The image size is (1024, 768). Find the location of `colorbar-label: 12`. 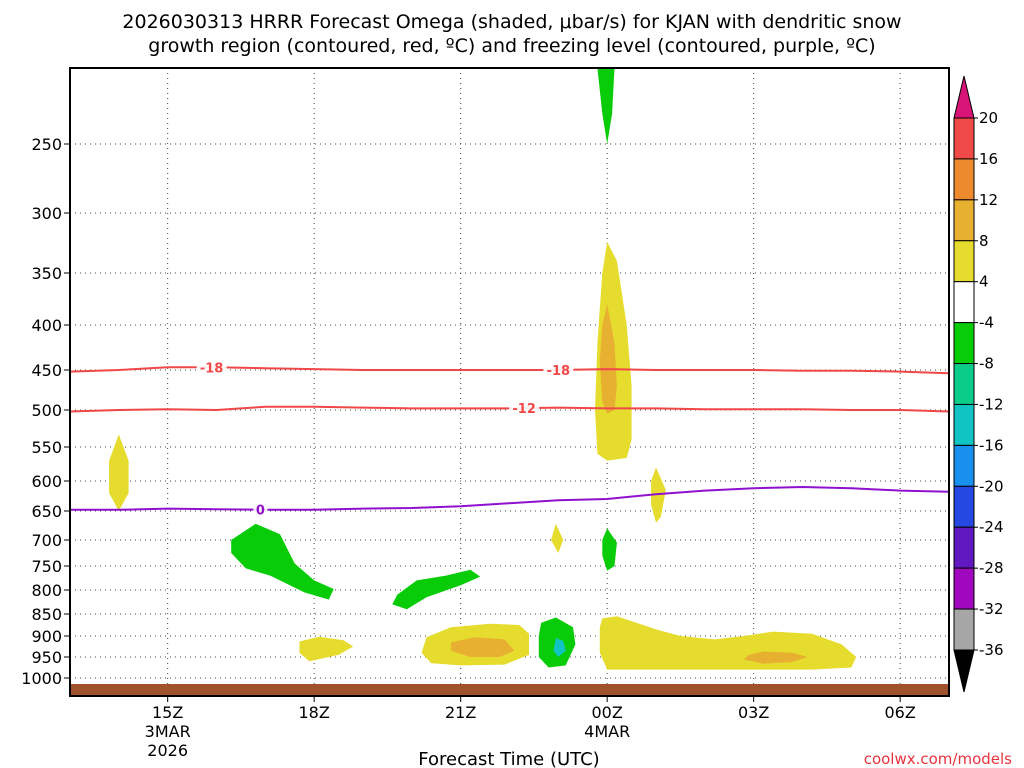

colorbar-label: 12 is located at coordinates (988, 200).